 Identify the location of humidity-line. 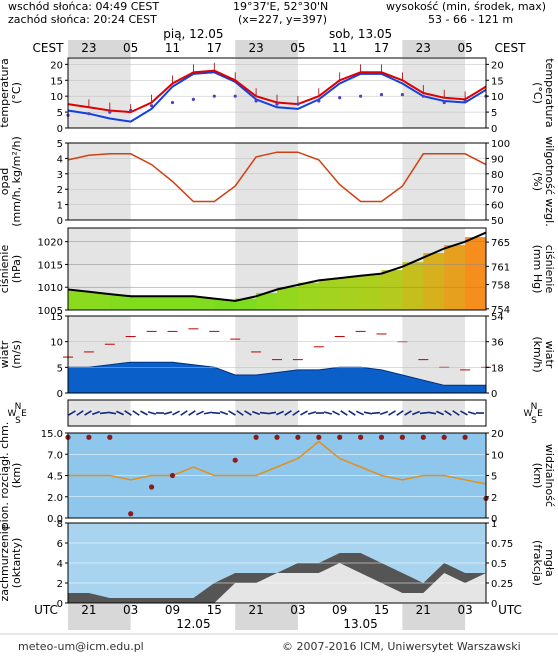
(277, 177).